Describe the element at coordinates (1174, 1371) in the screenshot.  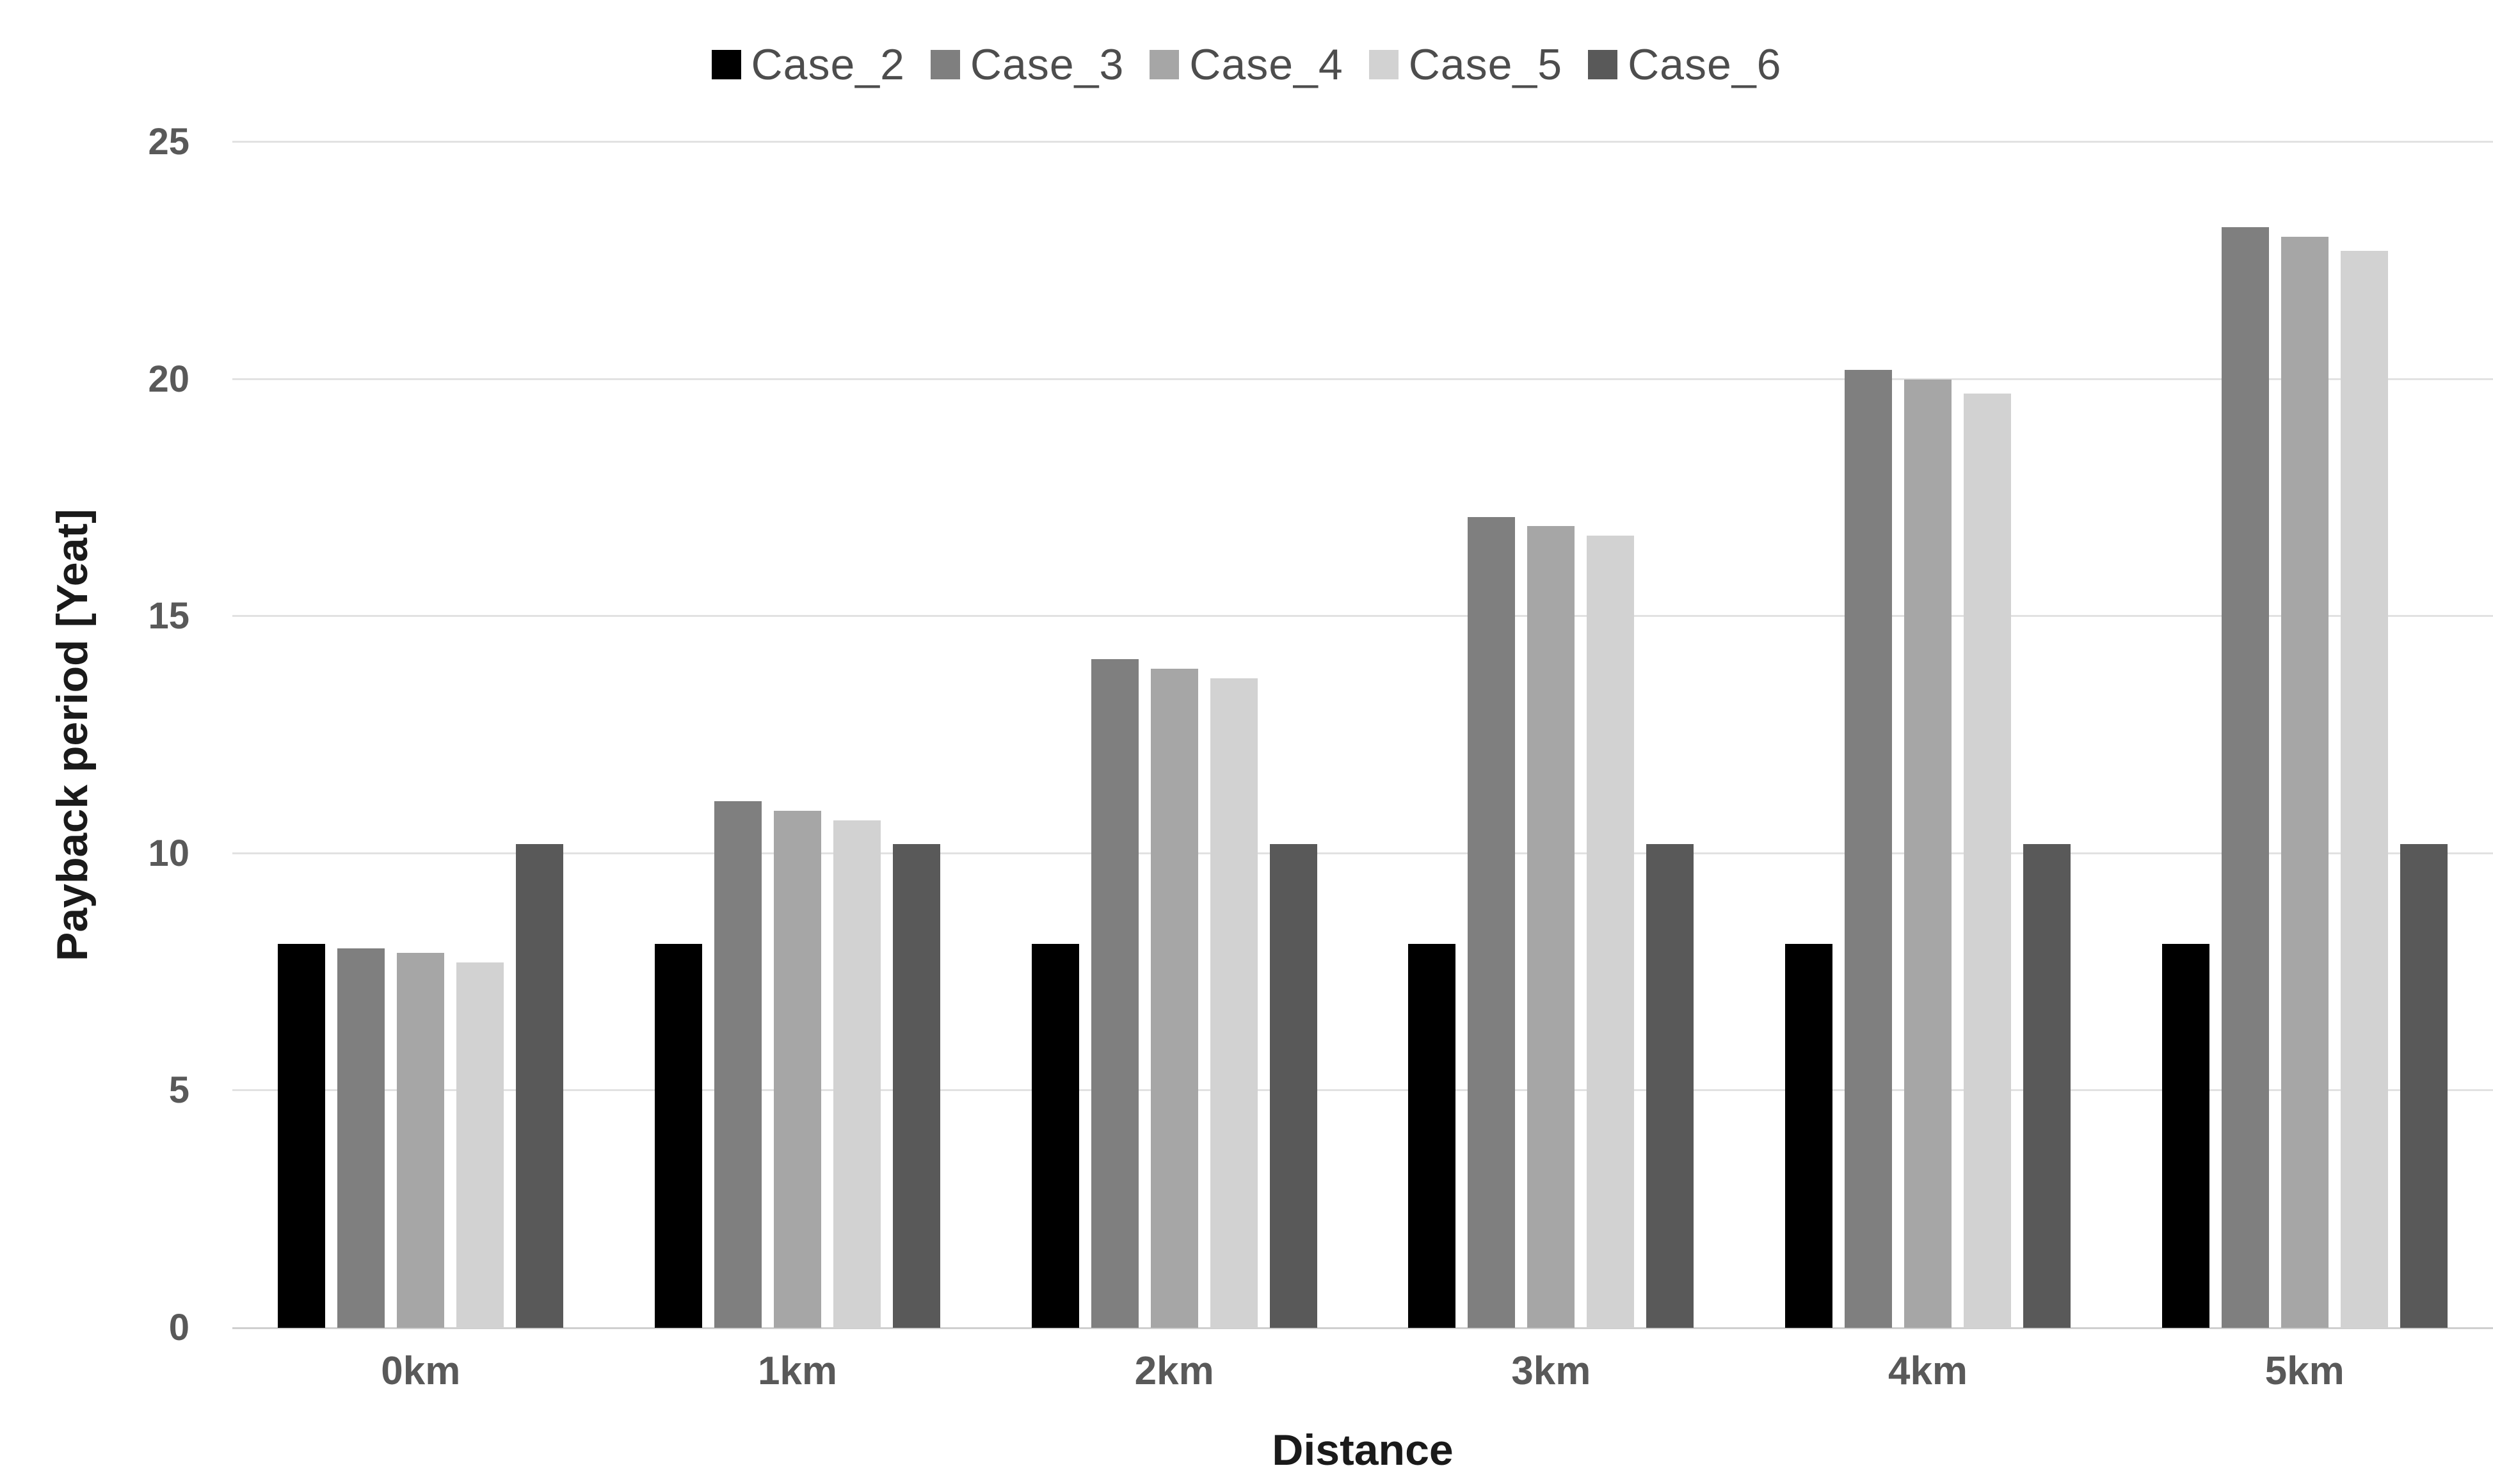
I see `x-tick-label-2km: 2km` at that location.